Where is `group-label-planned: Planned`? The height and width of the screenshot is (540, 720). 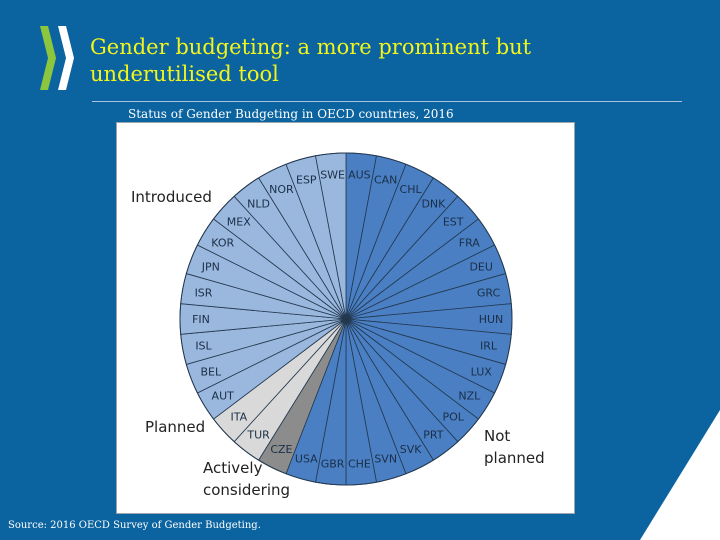 group-label-planned: Planned is located at coordinates (175, 427).